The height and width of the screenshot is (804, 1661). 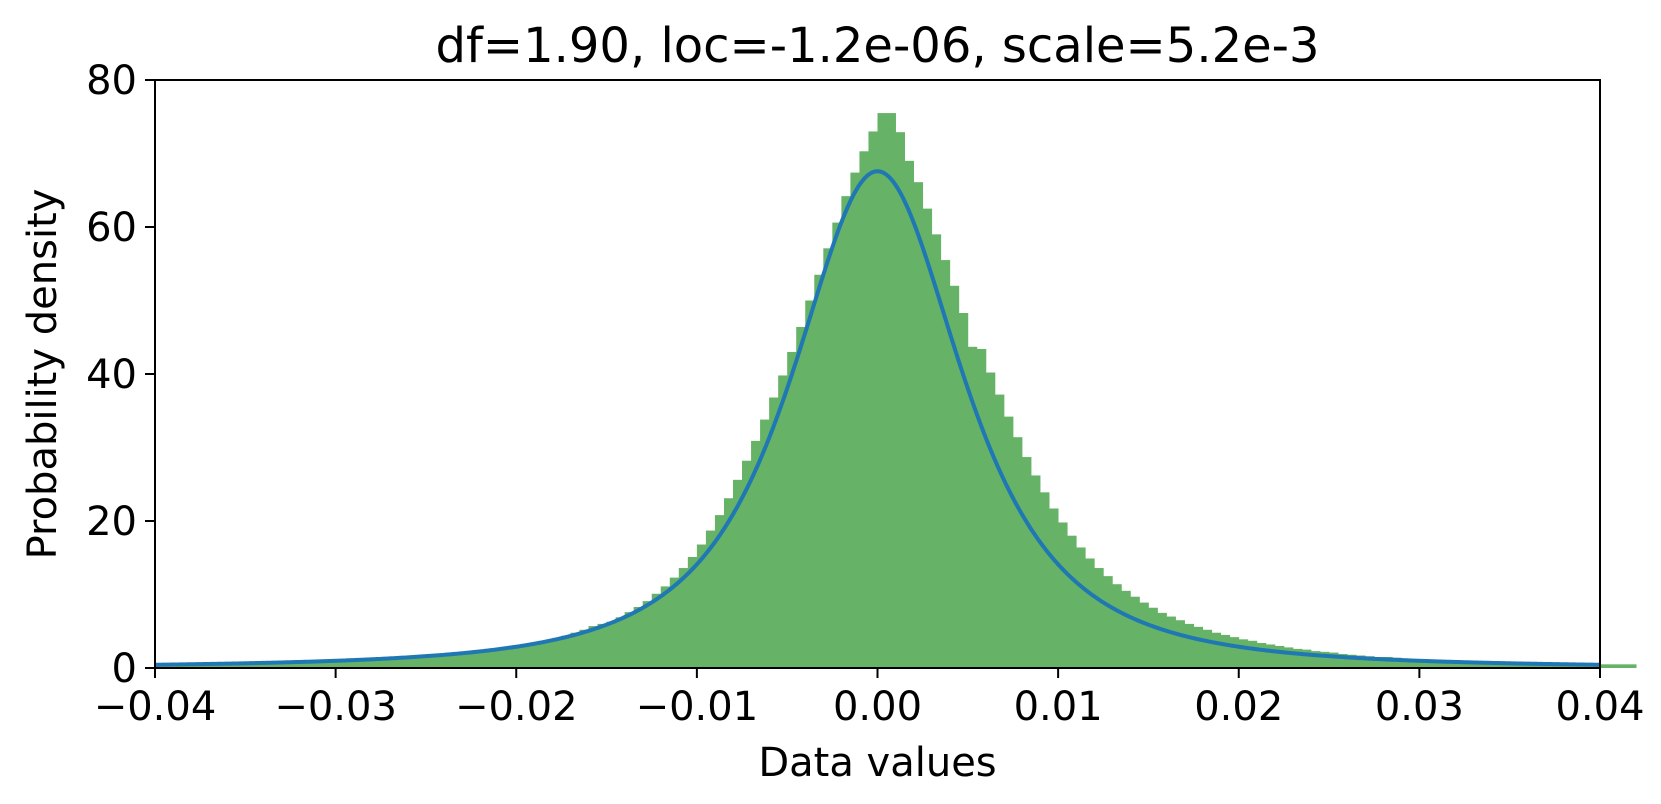 What do you see at coordinates (124, 669) in the screenshot?
I see `y-tick-label: 0` at bounding box center [124, 669].